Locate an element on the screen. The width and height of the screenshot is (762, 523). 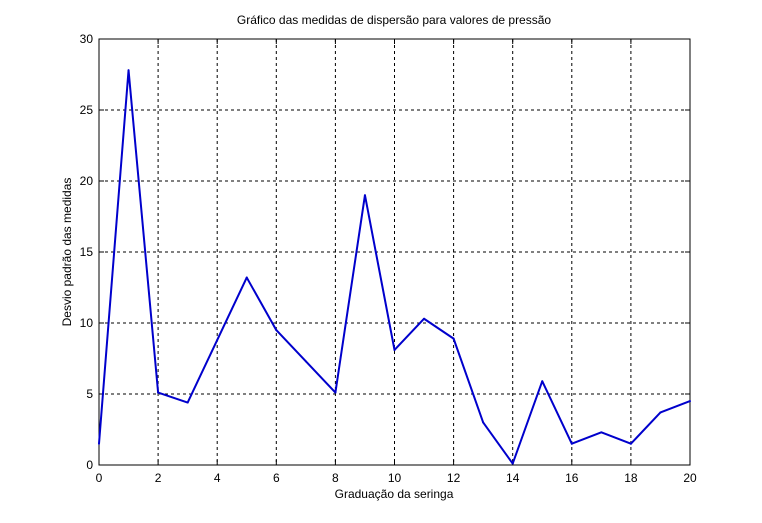
y-tick-label: 15 is located at coordinates (87, 252).